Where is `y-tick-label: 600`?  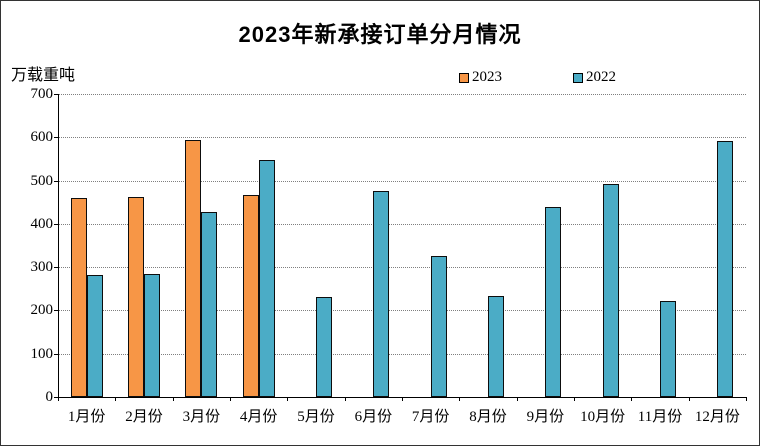 y-tick-label: 600 is located at coordinates (42, 137).